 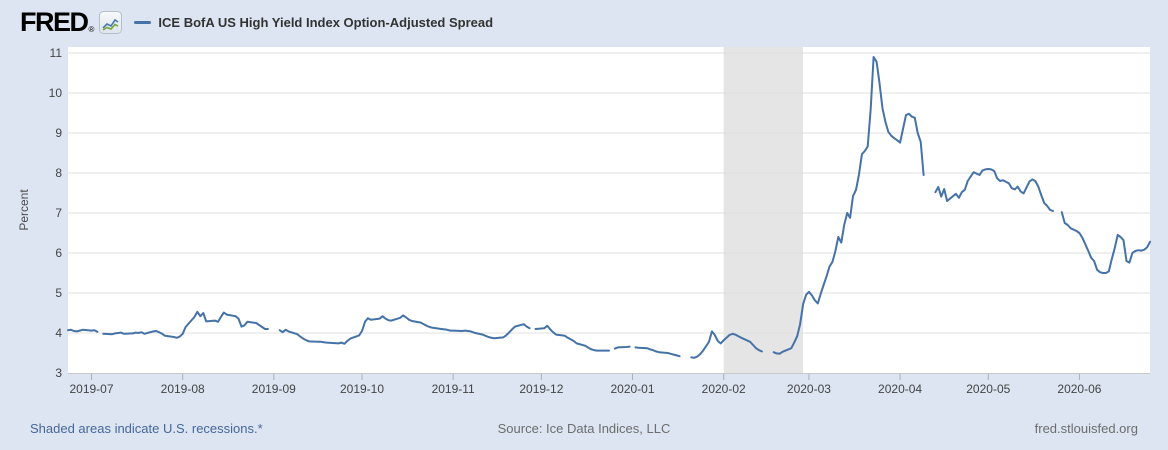 I want to click on y-tick-label: 9, so click(x=58, y=133).